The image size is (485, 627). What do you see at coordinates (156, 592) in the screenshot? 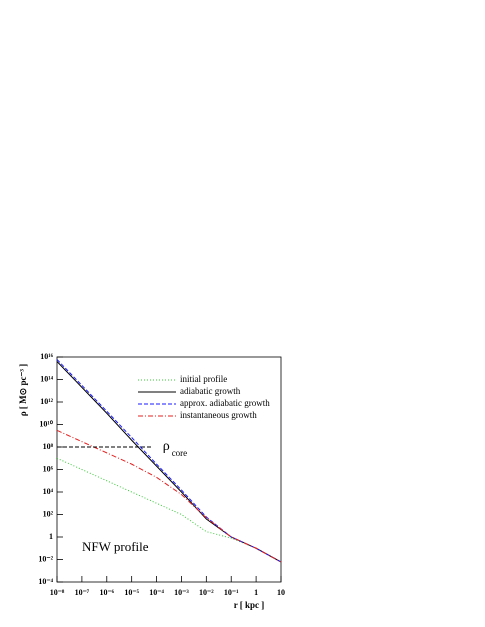
I see `x-tick-label: 10⁻⁴` at bounding box center [156, 592].